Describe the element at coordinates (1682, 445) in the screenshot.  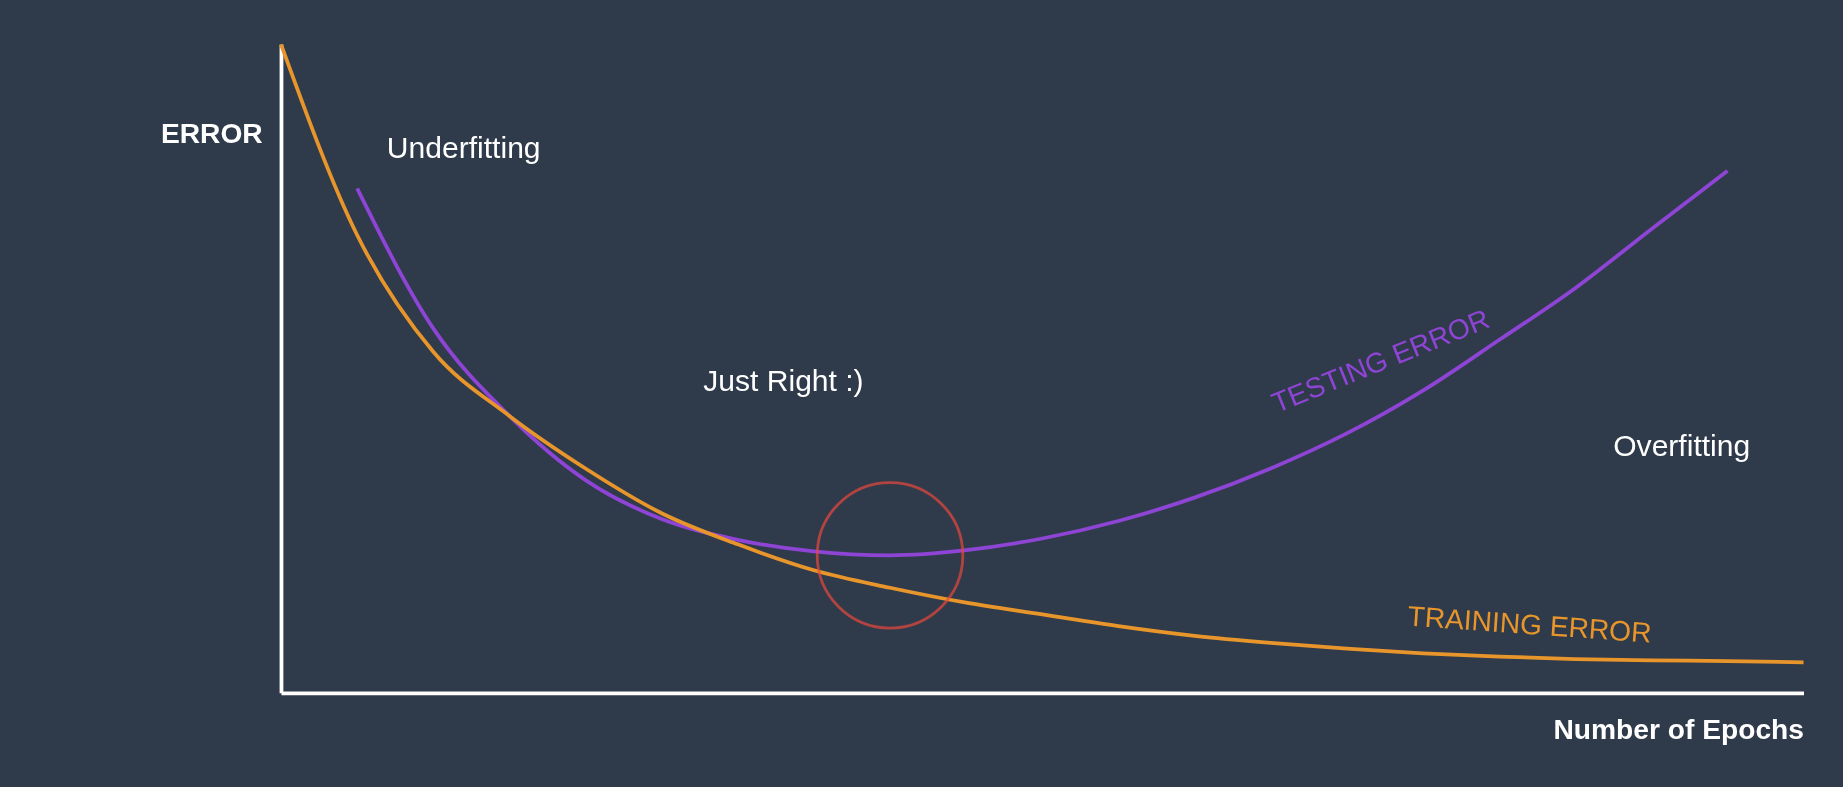
I see `annotation: Overfitting` at that location.